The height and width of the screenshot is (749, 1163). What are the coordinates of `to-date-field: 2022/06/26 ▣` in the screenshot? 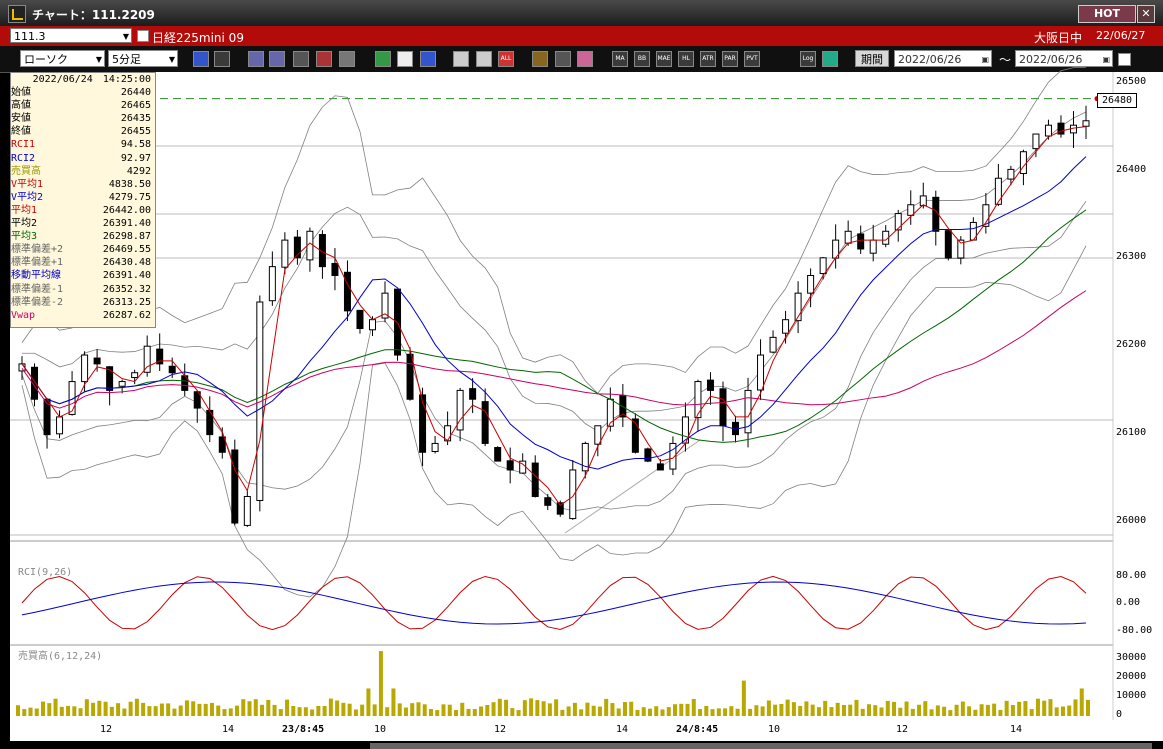 It's located at (1064, 58).